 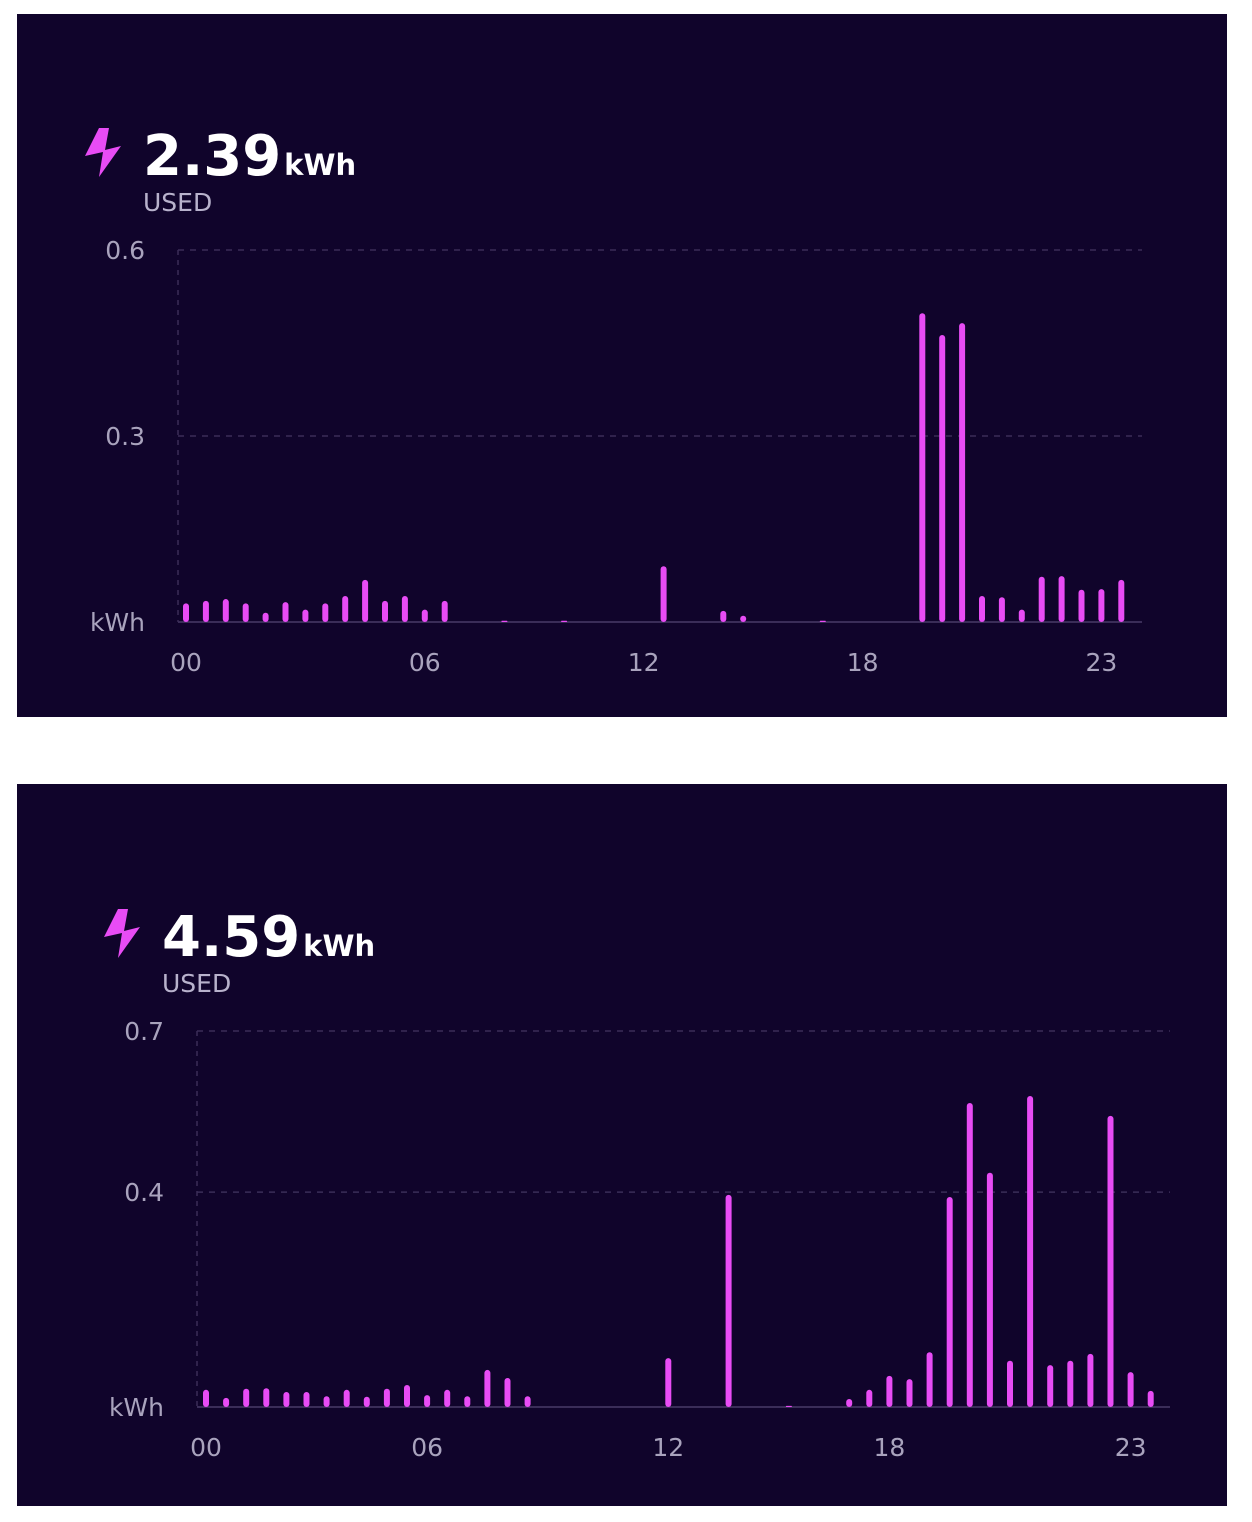 What do you see at coordinates (212, 156) in the screenshot?
I see `total-value: 2.39` at bounding box center [212, 156].